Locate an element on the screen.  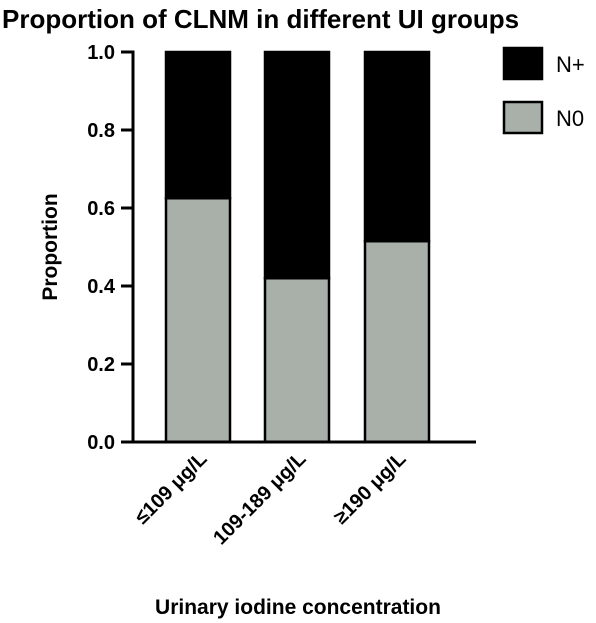
y-tick-label: 0.4 is located at coordinates (101, 287).